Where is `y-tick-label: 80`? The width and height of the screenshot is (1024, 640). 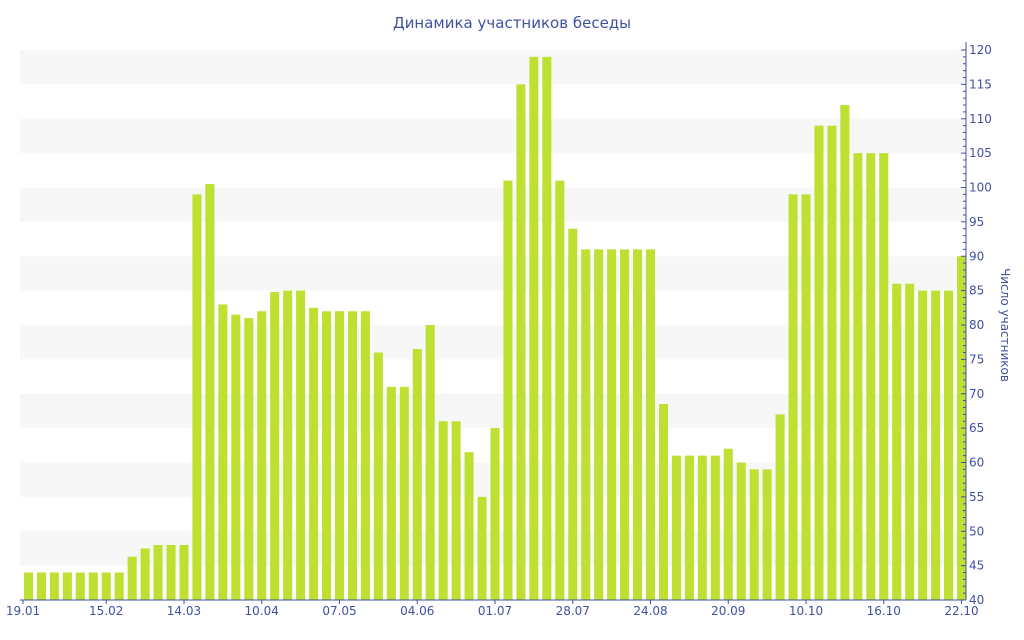
y-tick-label: 80 is located at coordinates (976, 325).